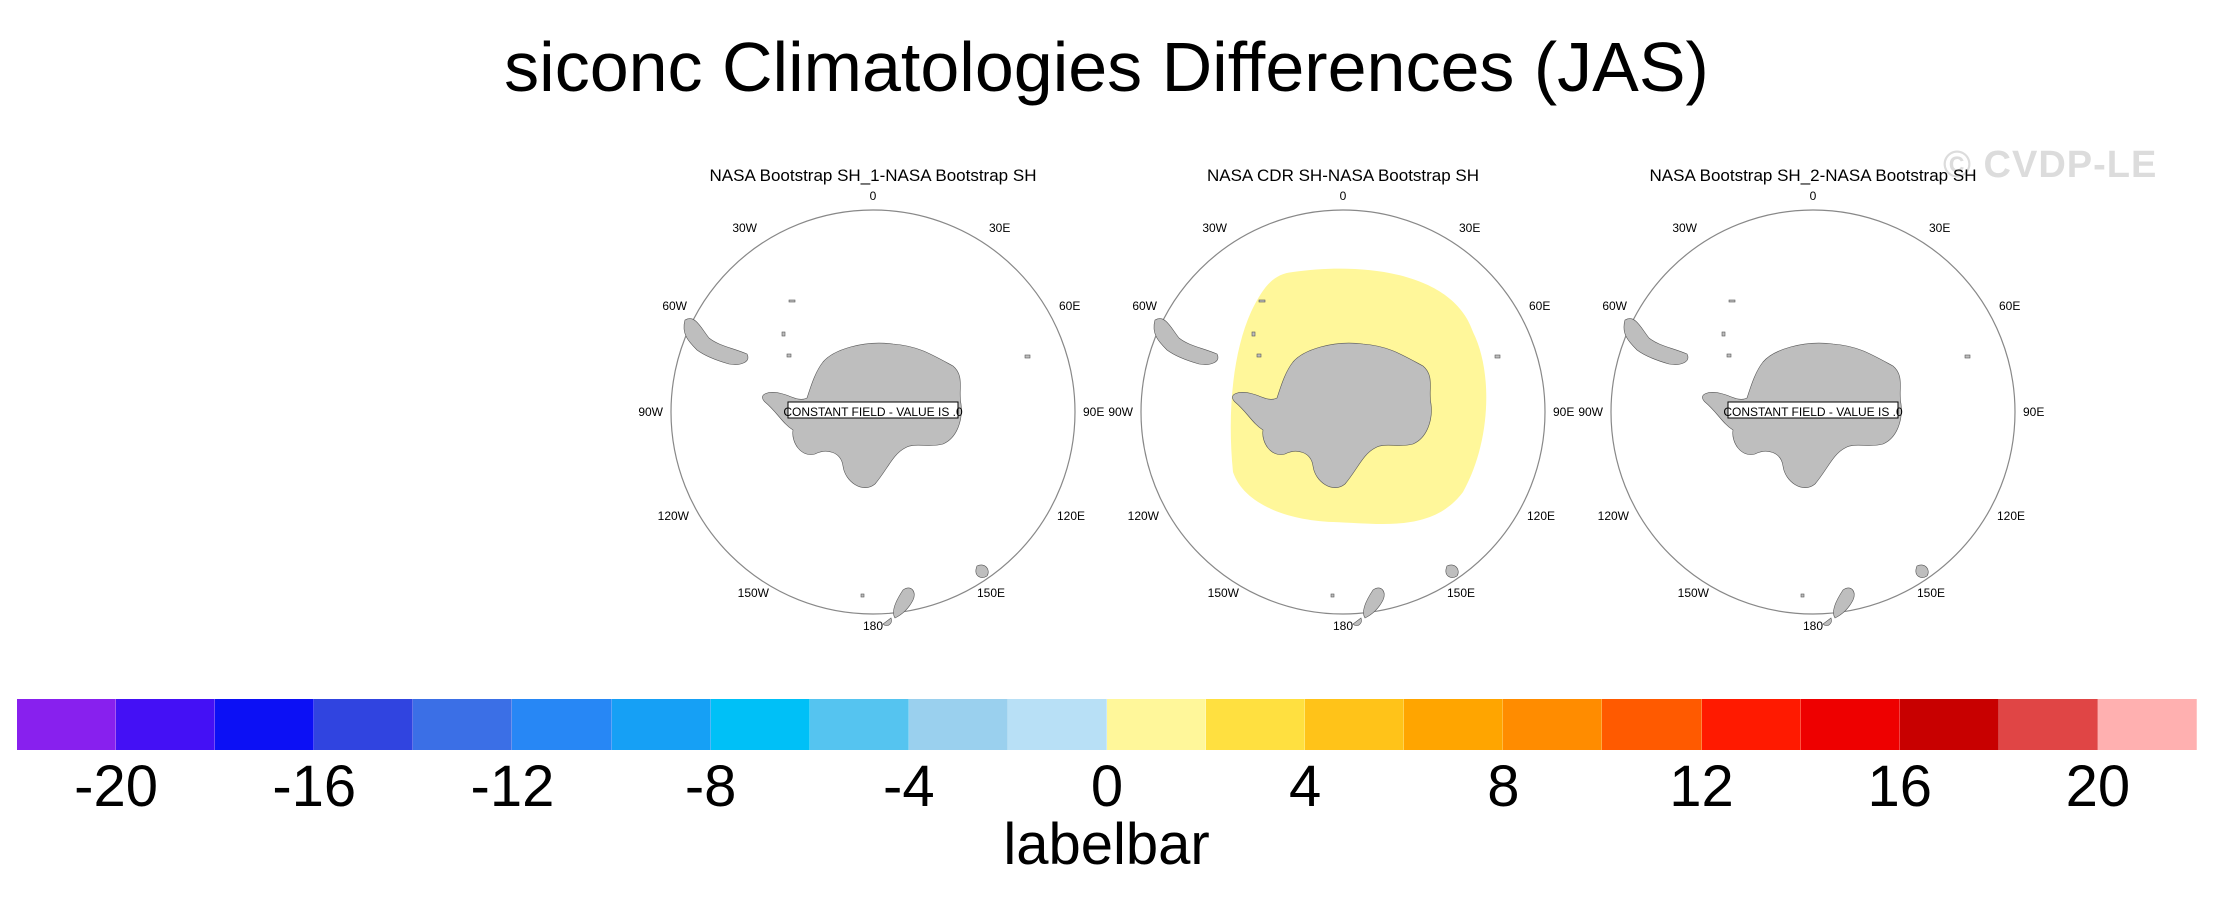 The height and width of the screenshot is (899, 2213). What do you see at coordinates (1305, 786) in the screenshot?
I see `colorbar-tick-label: 4` at bounding box center [1305, 786].